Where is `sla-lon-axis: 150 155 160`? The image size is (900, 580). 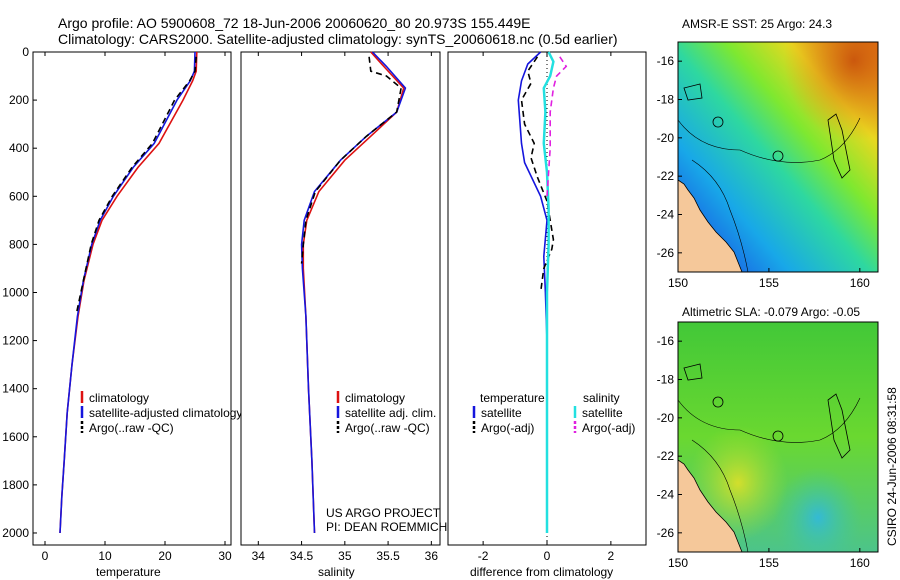
sla-lon-axis: 150 155 160 is located at coordinates (769, 559).